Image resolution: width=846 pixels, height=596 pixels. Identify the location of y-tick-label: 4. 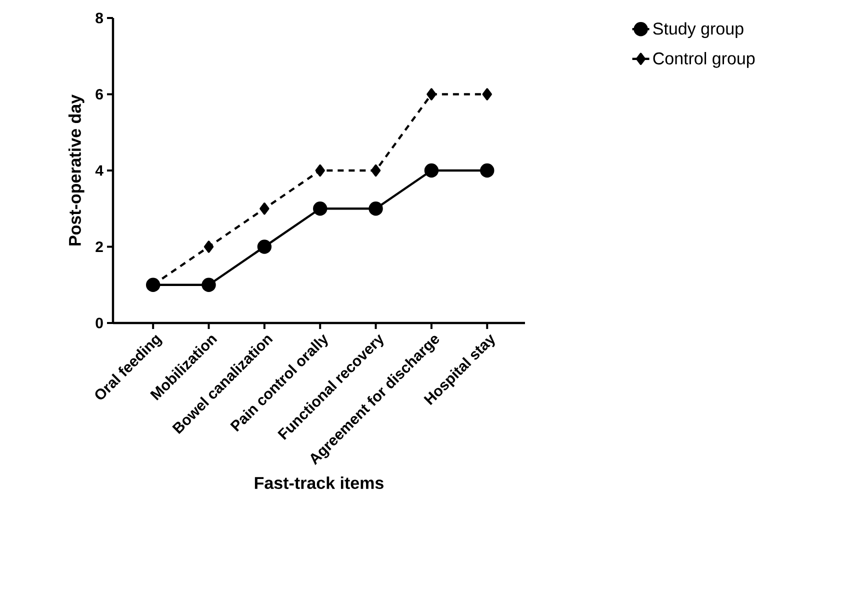
(99, 170).